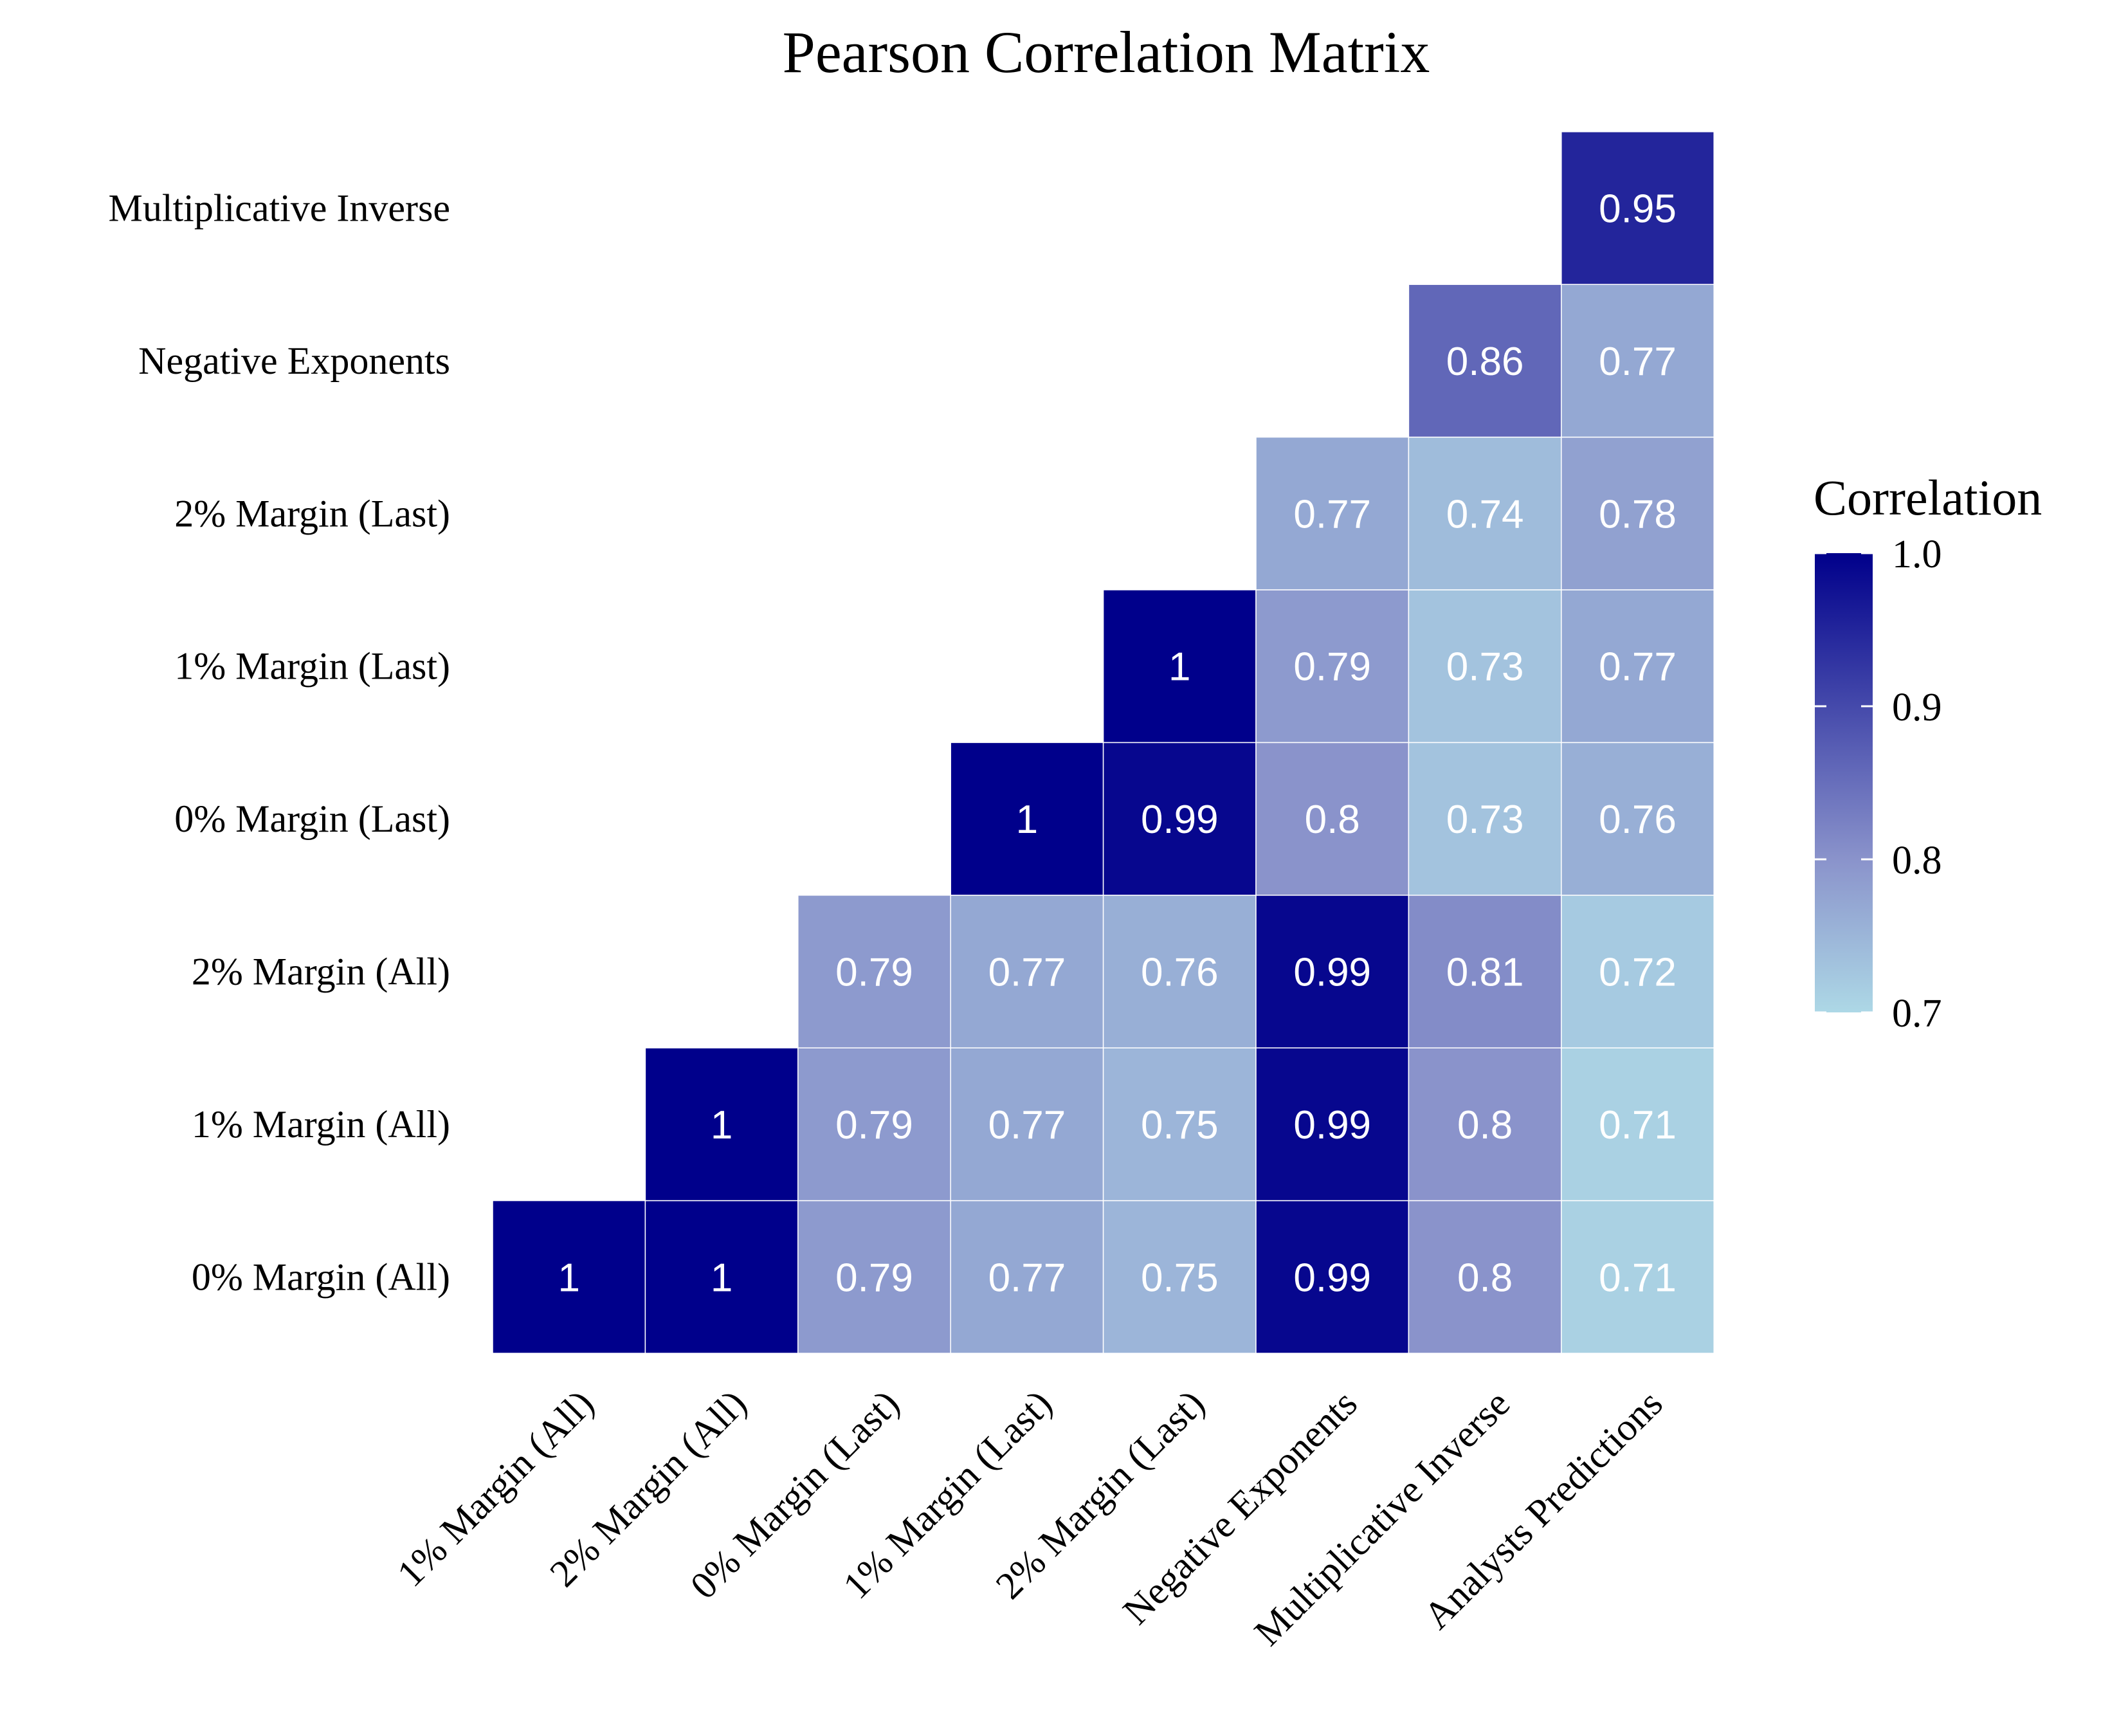 Image resolution: width=2128 pixels, height=1736 pixels. I want to click on heatmap-cell-2pct-margin-last-x-analysts-predictions, so click(1638, 513).